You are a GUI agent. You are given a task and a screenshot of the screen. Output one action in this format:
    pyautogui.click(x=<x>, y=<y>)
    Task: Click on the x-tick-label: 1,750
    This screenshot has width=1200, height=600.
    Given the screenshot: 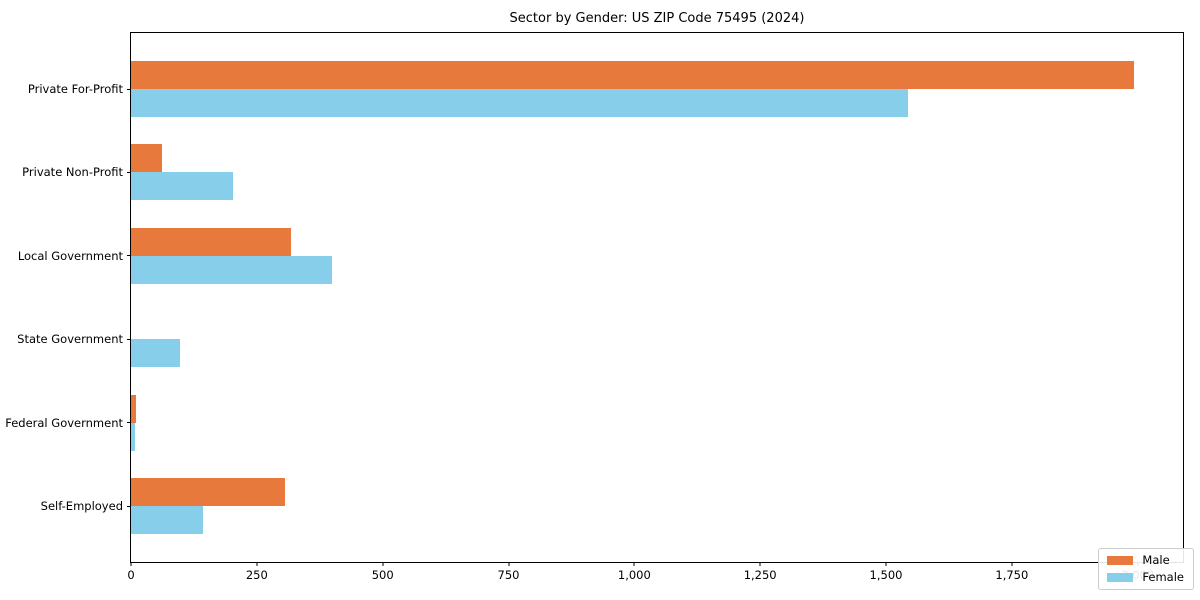 What is the action you would take?
    pyautogui.click(x=1012, y=575)
    